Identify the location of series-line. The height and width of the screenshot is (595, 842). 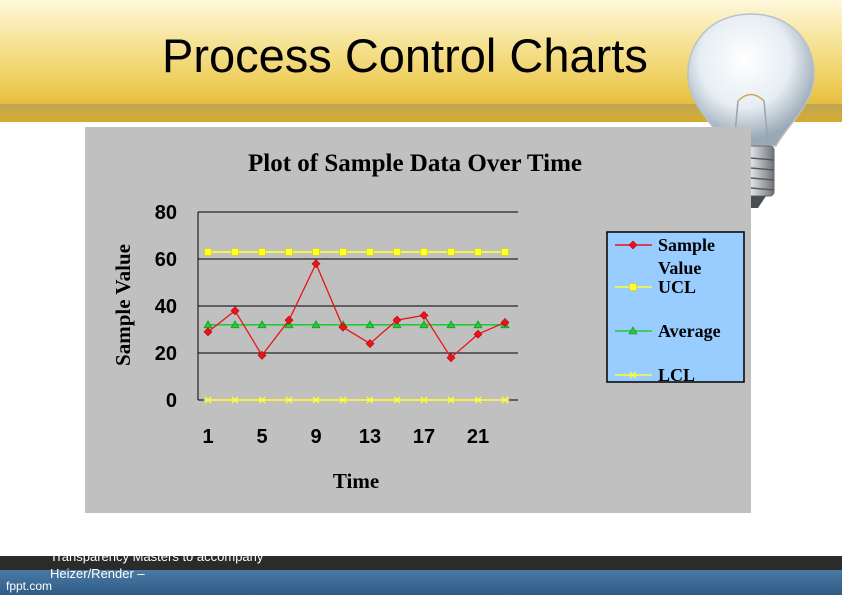
(356, 310).